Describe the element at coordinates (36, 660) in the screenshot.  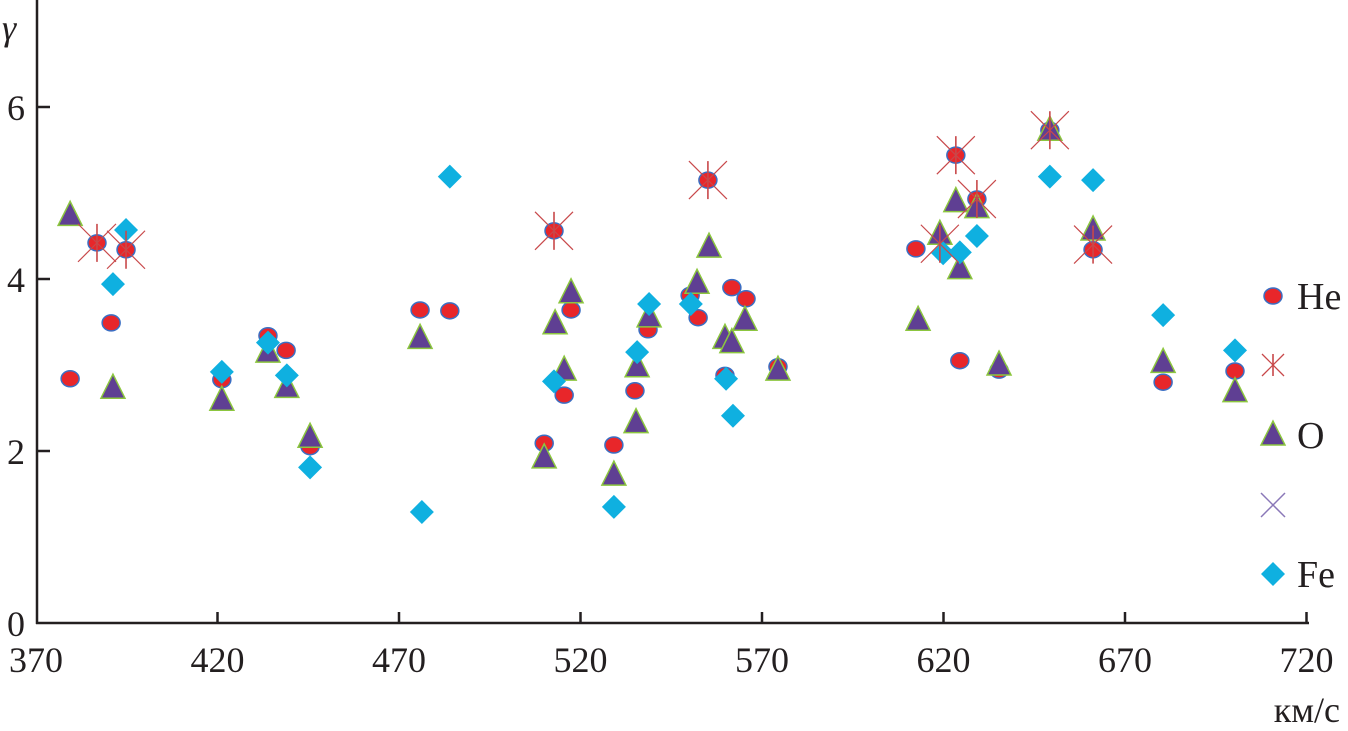
I see `x-tick-label: 370` at that location.